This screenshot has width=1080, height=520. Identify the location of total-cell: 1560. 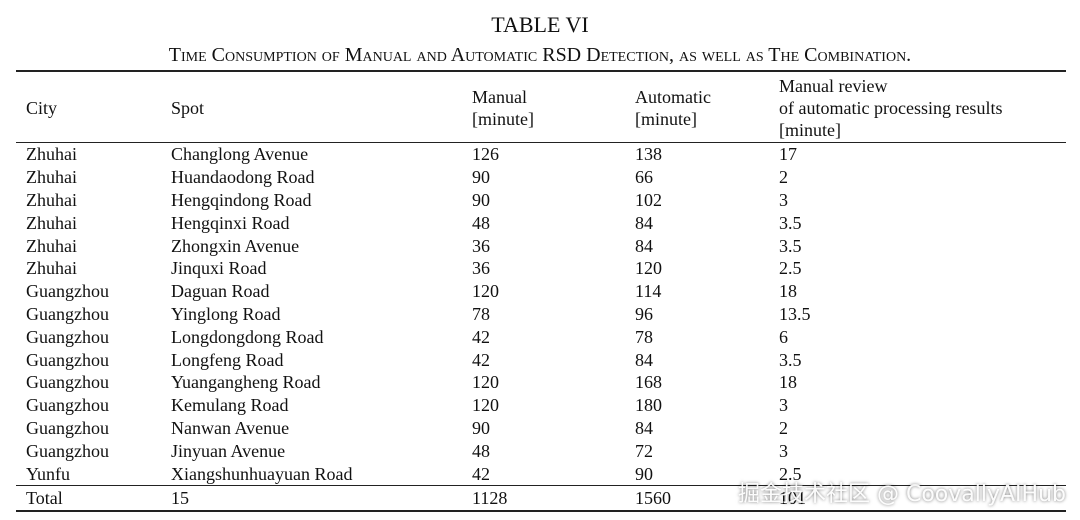
(653, 497).